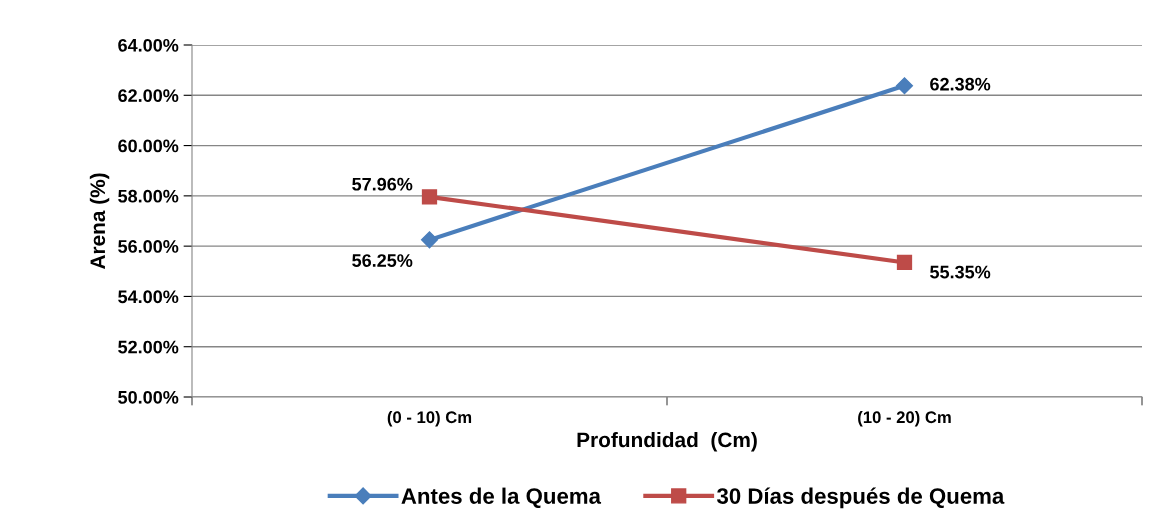  I want to click on y-tick-label: 54.00%, so click(148, 297).